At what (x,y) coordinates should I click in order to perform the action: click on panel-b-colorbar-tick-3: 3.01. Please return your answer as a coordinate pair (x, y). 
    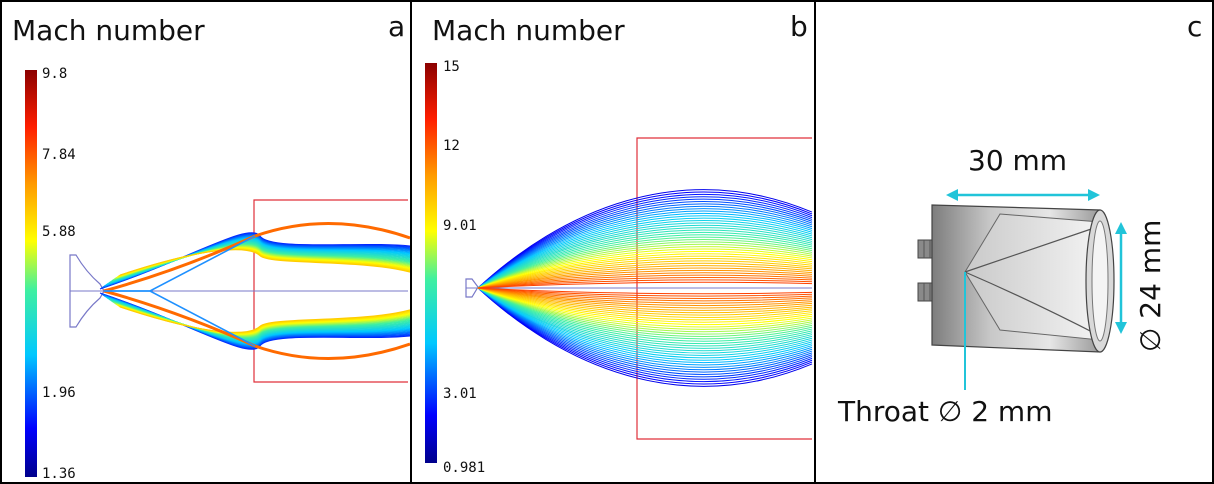
    Looking at the image, I should click on (460, 394).